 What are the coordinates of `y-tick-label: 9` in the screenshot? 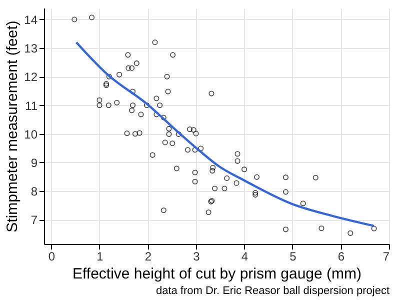 It's located at (34, 163).